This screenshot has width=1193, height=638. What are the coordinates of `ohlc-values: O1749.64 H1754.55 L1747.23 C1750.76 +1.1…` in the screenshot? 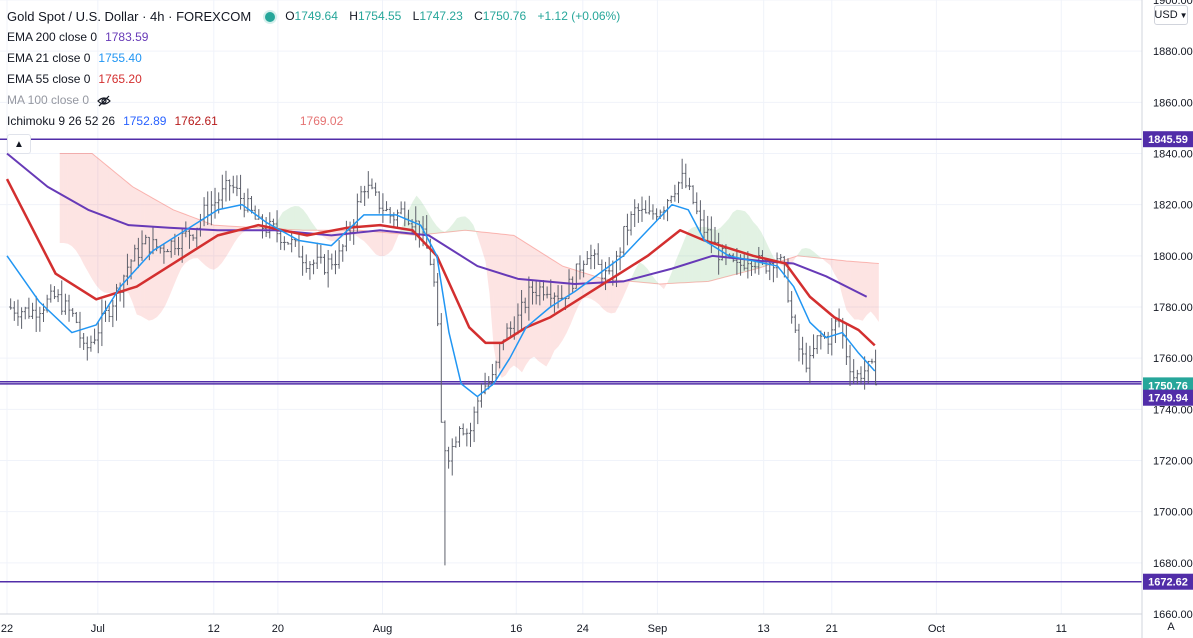 It's located at (453, 16).